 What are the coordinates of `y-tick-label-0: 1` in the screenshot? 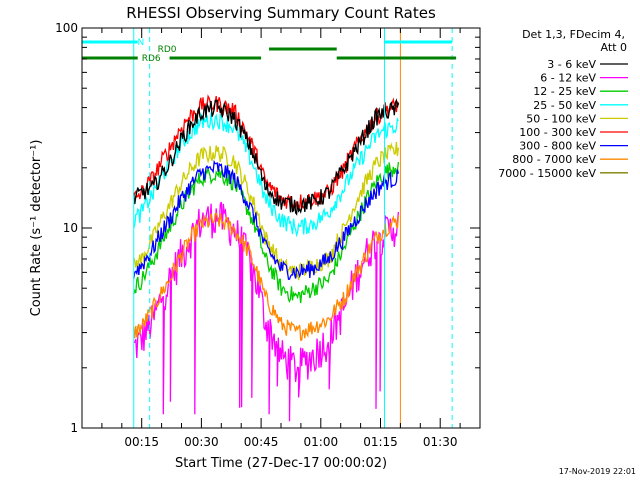 It's located at (74, 428).